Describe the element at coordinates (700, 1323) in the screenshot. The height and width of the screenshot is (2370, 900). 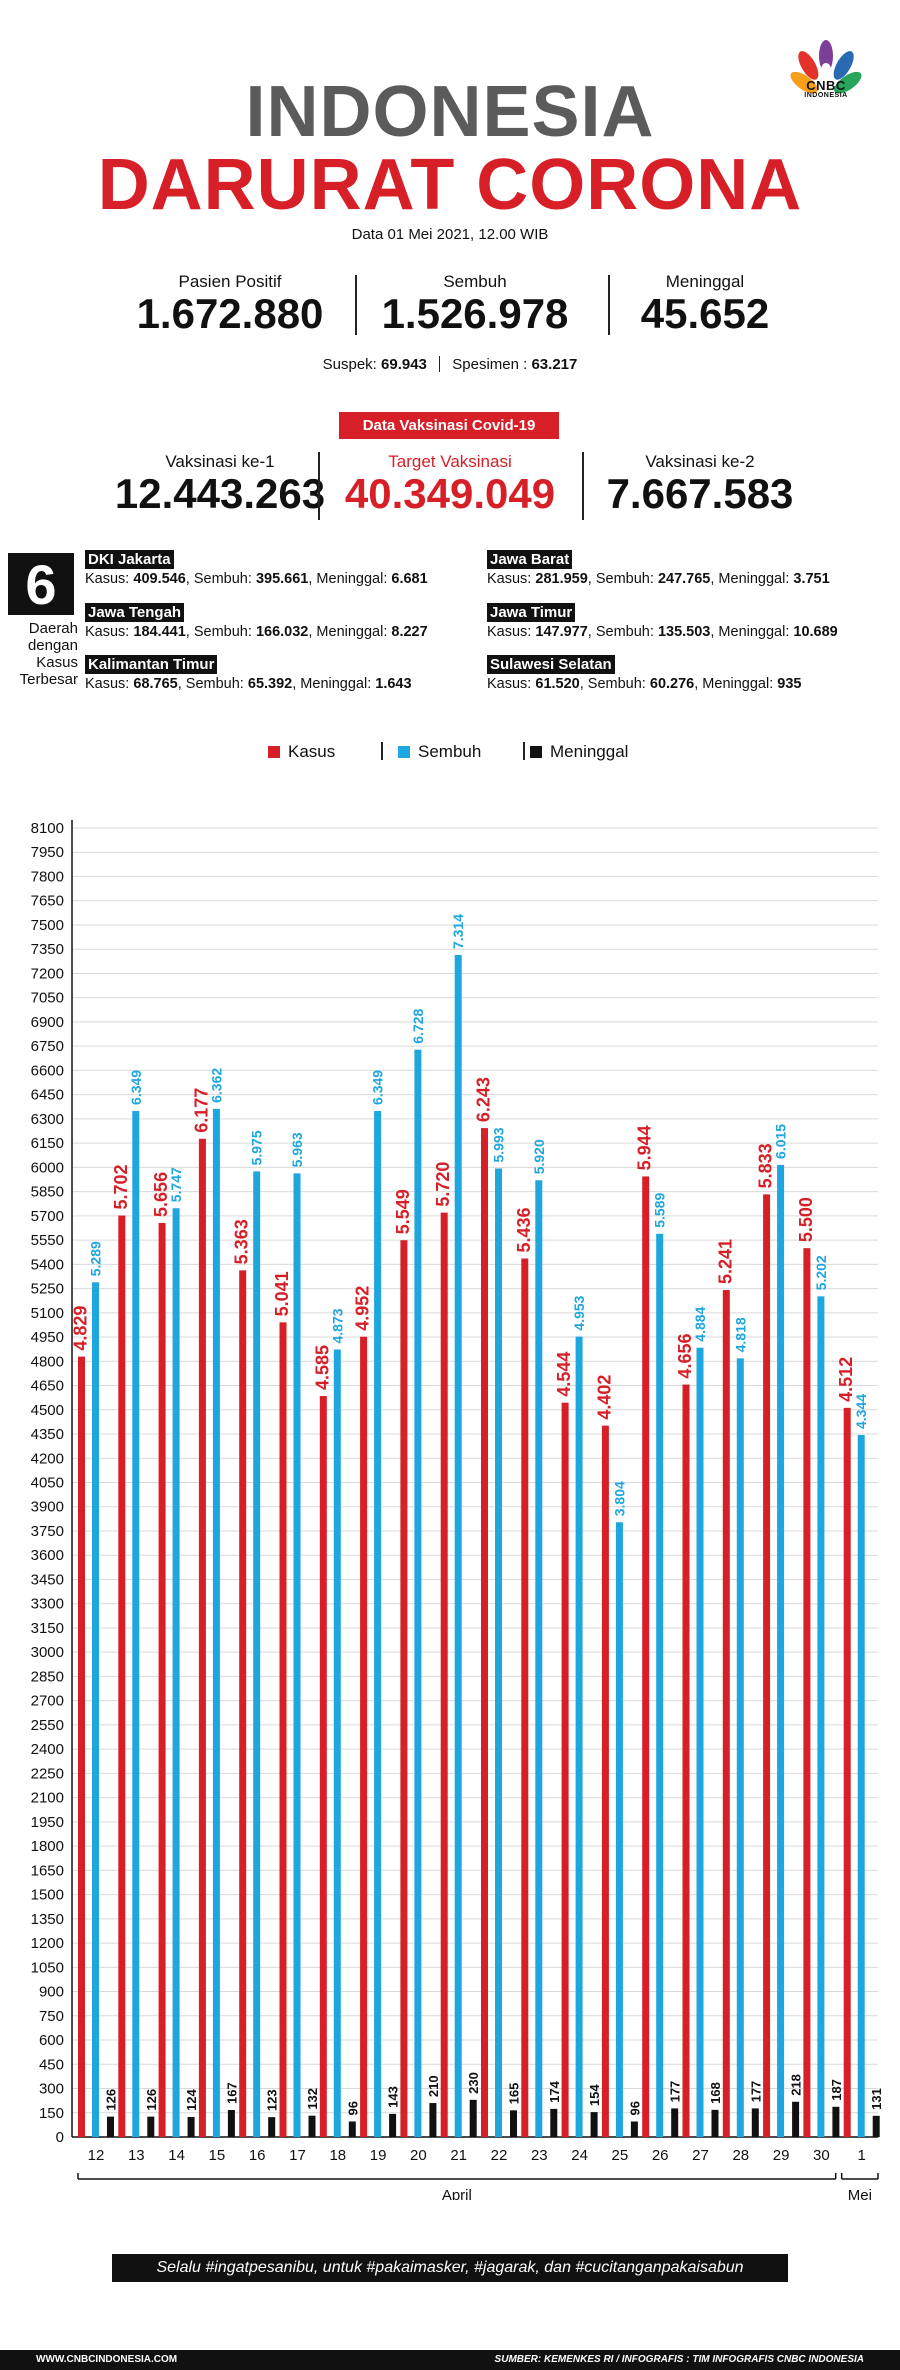
I see `data-label: 4.884` at that location.